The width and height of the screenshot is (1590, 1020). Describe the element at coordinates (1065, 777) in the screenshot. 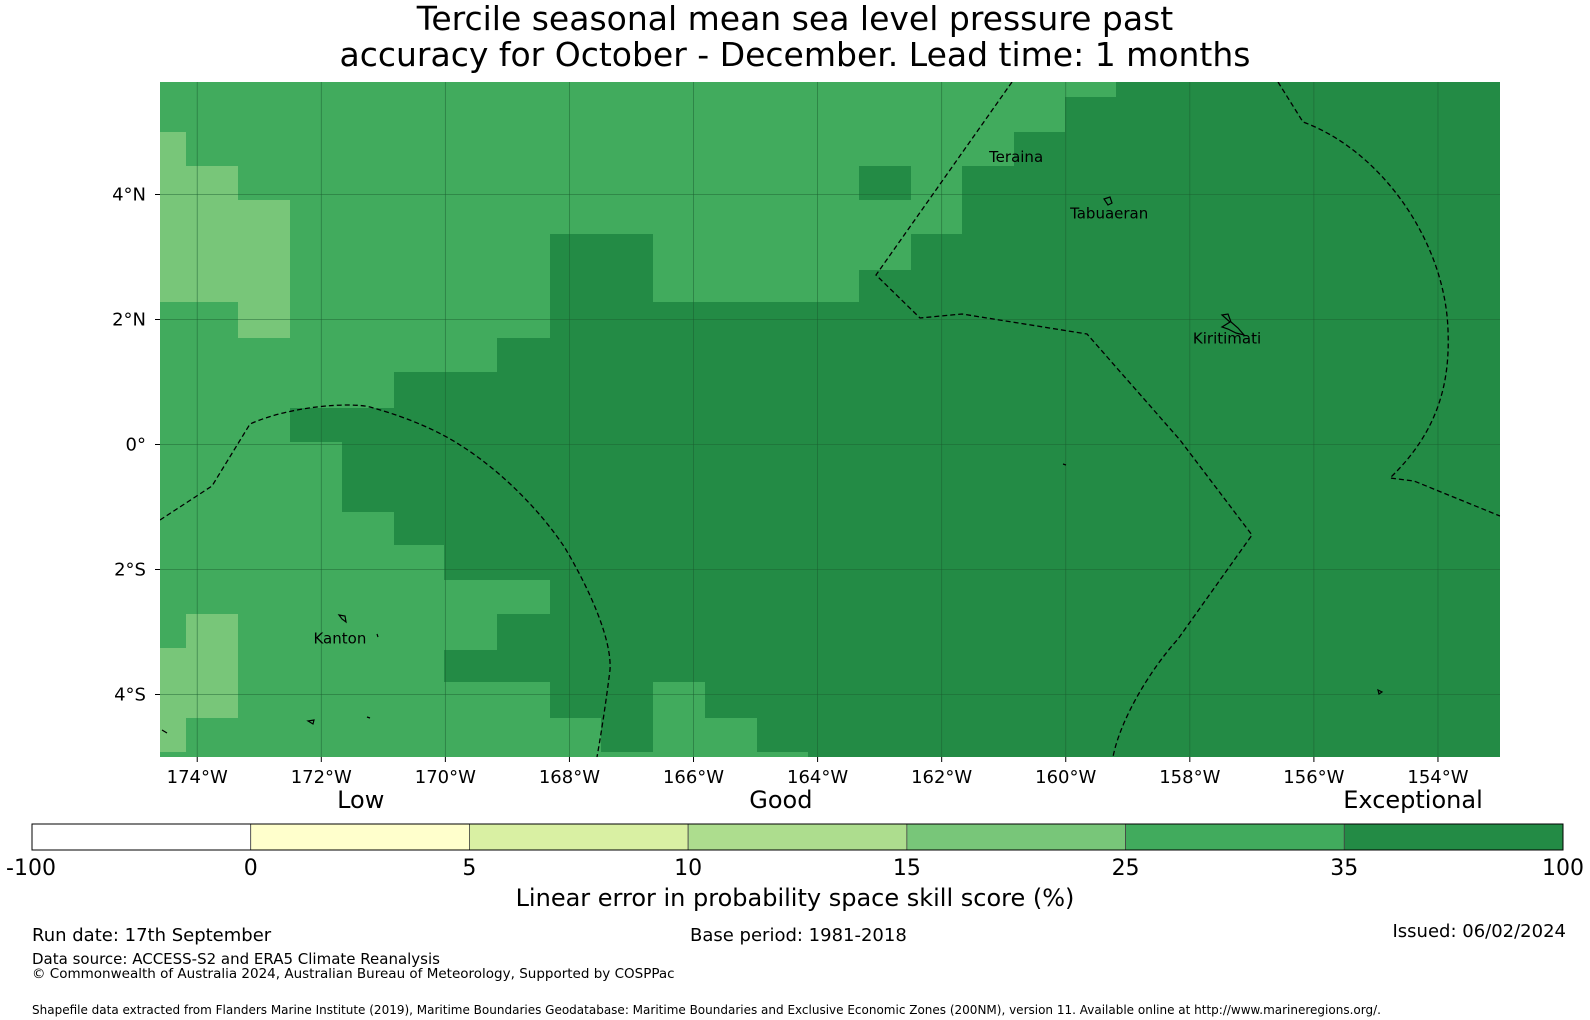

I see `x-tick-label: 160°W` at that location.